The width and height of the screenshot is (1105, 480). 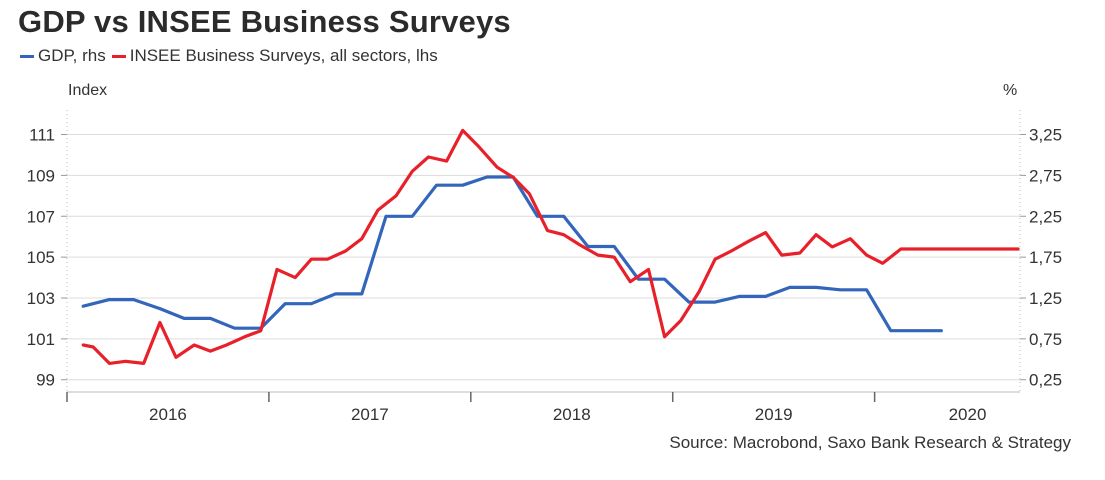 I want to click on left-tick-label-4: 103, so click(x=41, y=298).